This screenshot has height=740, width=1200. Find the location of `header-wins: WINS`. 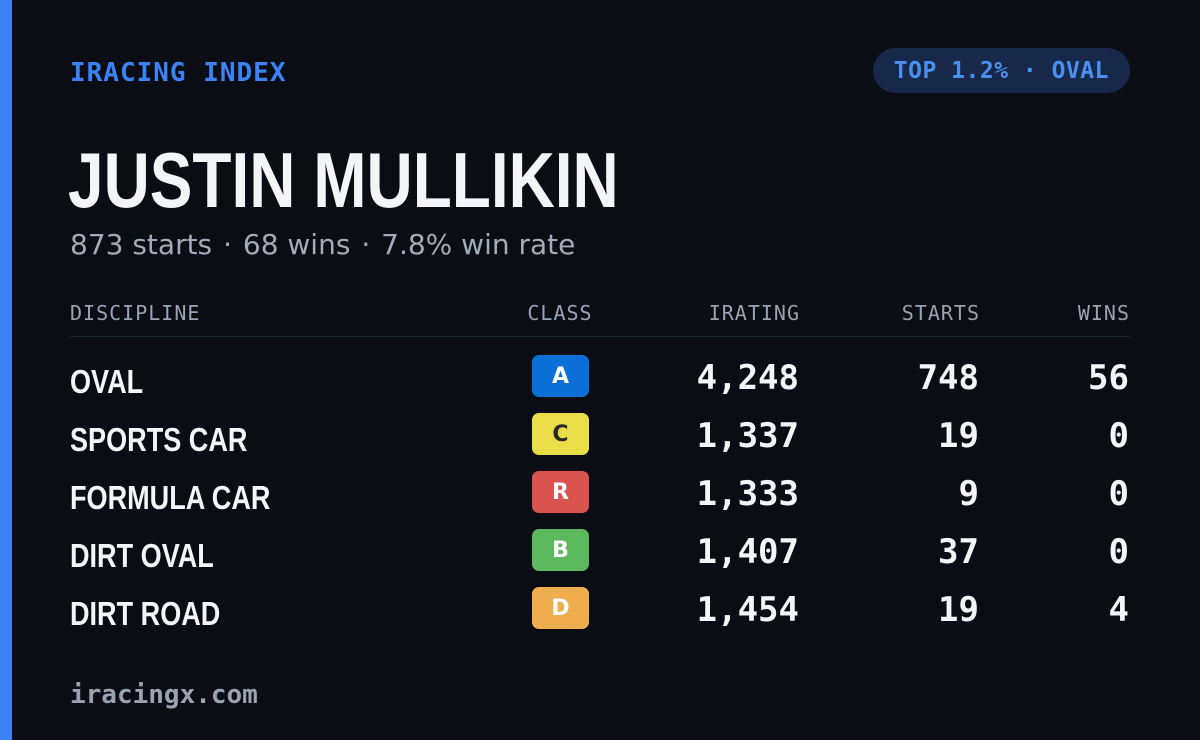

header-wins: WINS is located at coordinates (1103, 313).